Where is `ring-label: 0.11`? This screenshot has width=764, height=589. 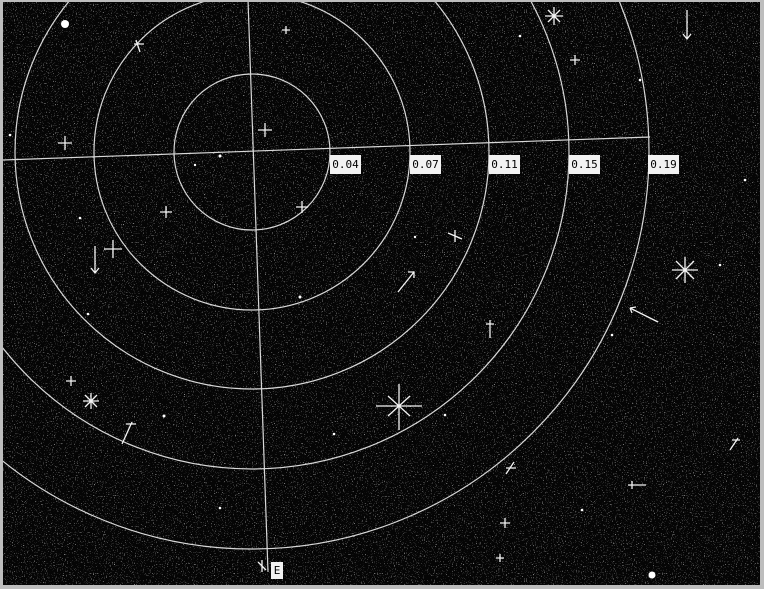 ring-label: 0.11 is located at coordinates (504, 164).